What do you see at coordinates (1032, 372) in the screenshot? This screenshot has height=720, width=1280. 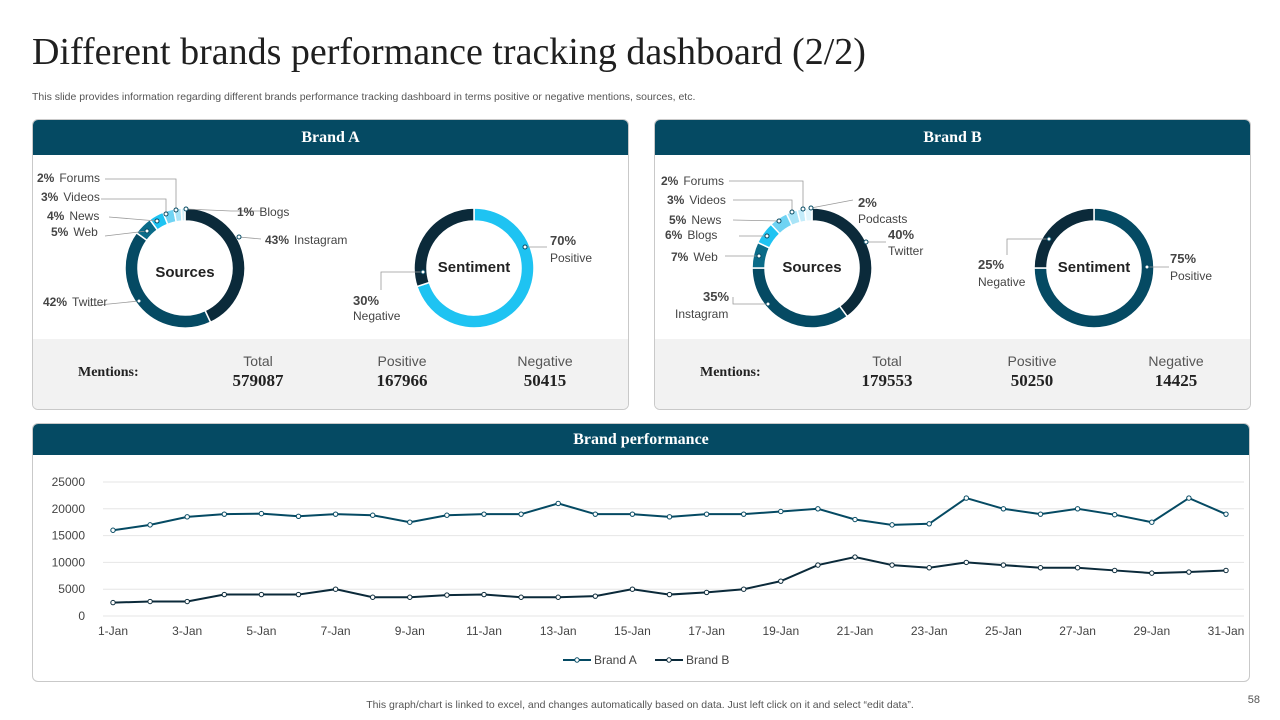 I see `brand-b-positive: Positive 50250` at bounding box center [1032, 372].